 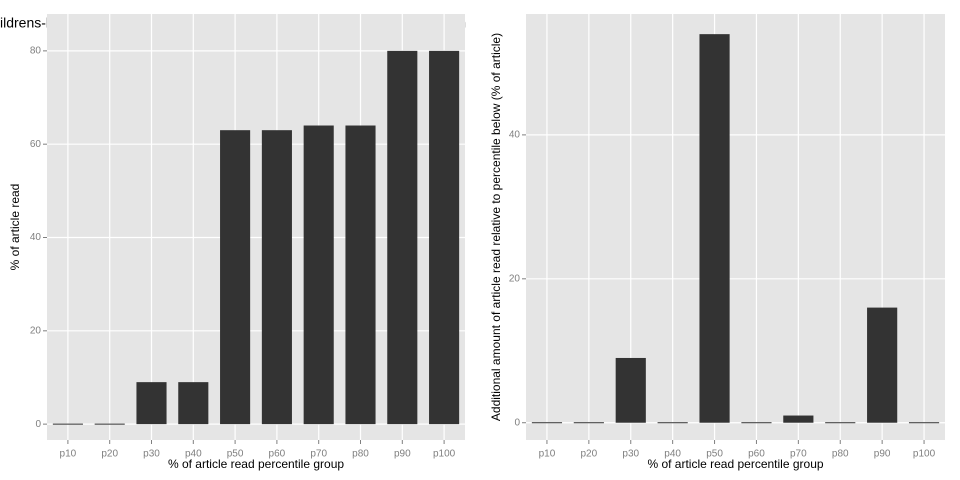 What do you see at coordinates (36, 51) in the screenshot?
I see `y-tick-label: 80` at bounding box center [36, 51].